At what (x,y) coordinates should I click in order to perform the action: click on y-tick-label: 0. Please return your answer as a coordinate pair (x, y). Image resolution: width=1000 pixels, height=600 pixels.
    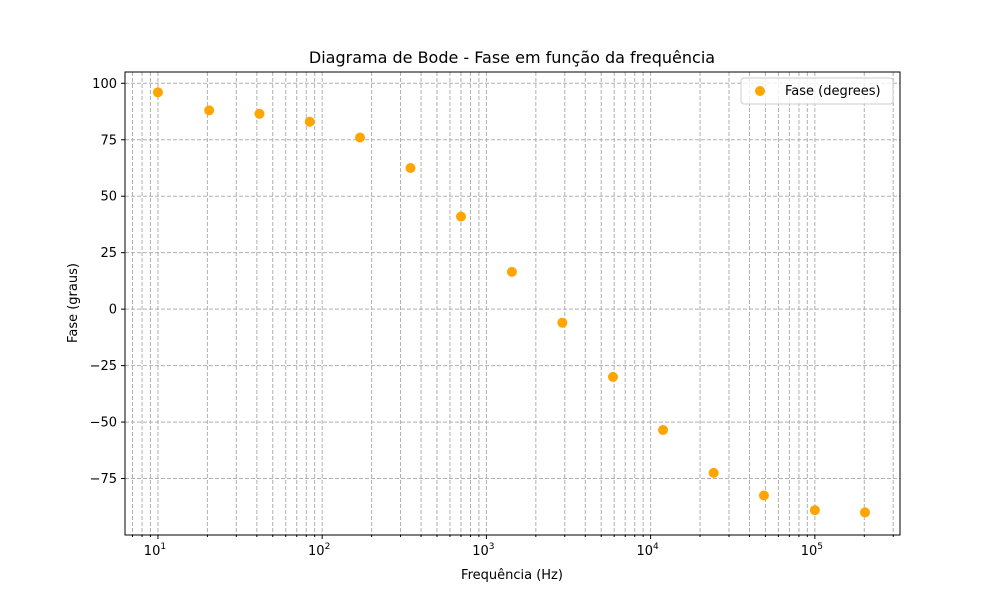
    Looking at the image, I should click on (113, 310).